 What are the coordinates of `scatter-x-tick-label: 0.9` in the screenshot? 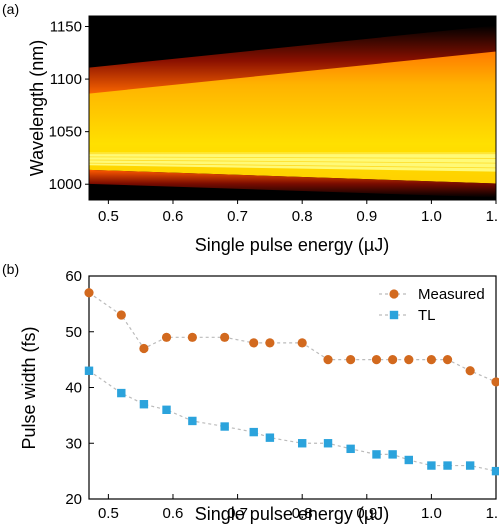 It's located at (366, 513).